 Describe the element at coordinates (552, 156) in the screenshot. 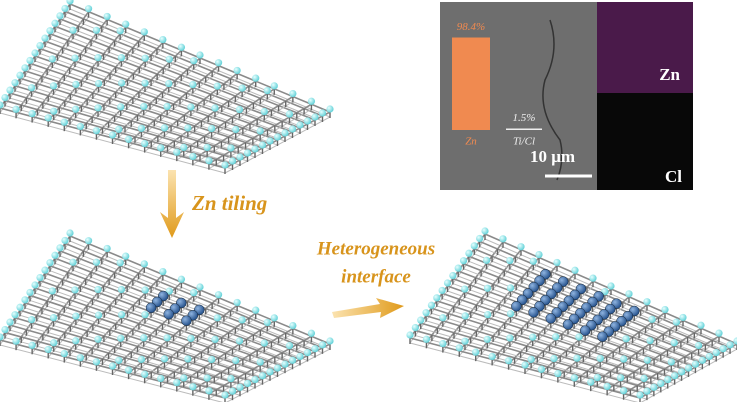

I see `scale-bar-label: 10 μm` at that location.